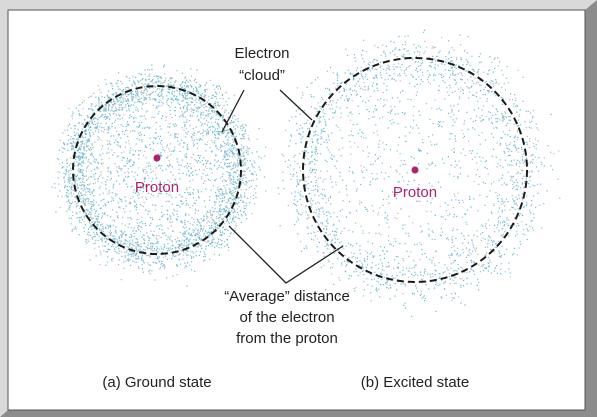  Describe the element at coordinates (287, 296) in the screenshot. I see `callout-text: “Average” distance` at that location.